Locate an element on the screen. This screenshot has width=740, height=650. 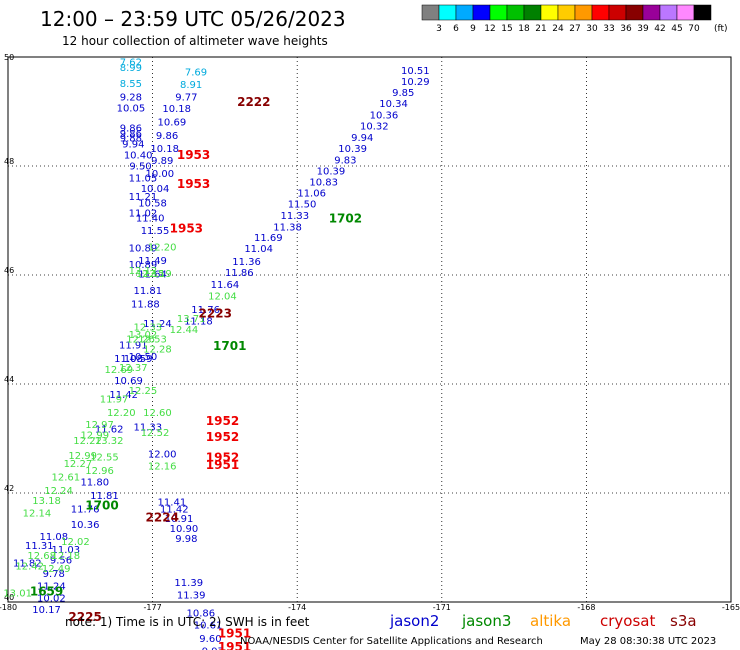
color-scale-label: 27 is located at coordinates (574, 29).